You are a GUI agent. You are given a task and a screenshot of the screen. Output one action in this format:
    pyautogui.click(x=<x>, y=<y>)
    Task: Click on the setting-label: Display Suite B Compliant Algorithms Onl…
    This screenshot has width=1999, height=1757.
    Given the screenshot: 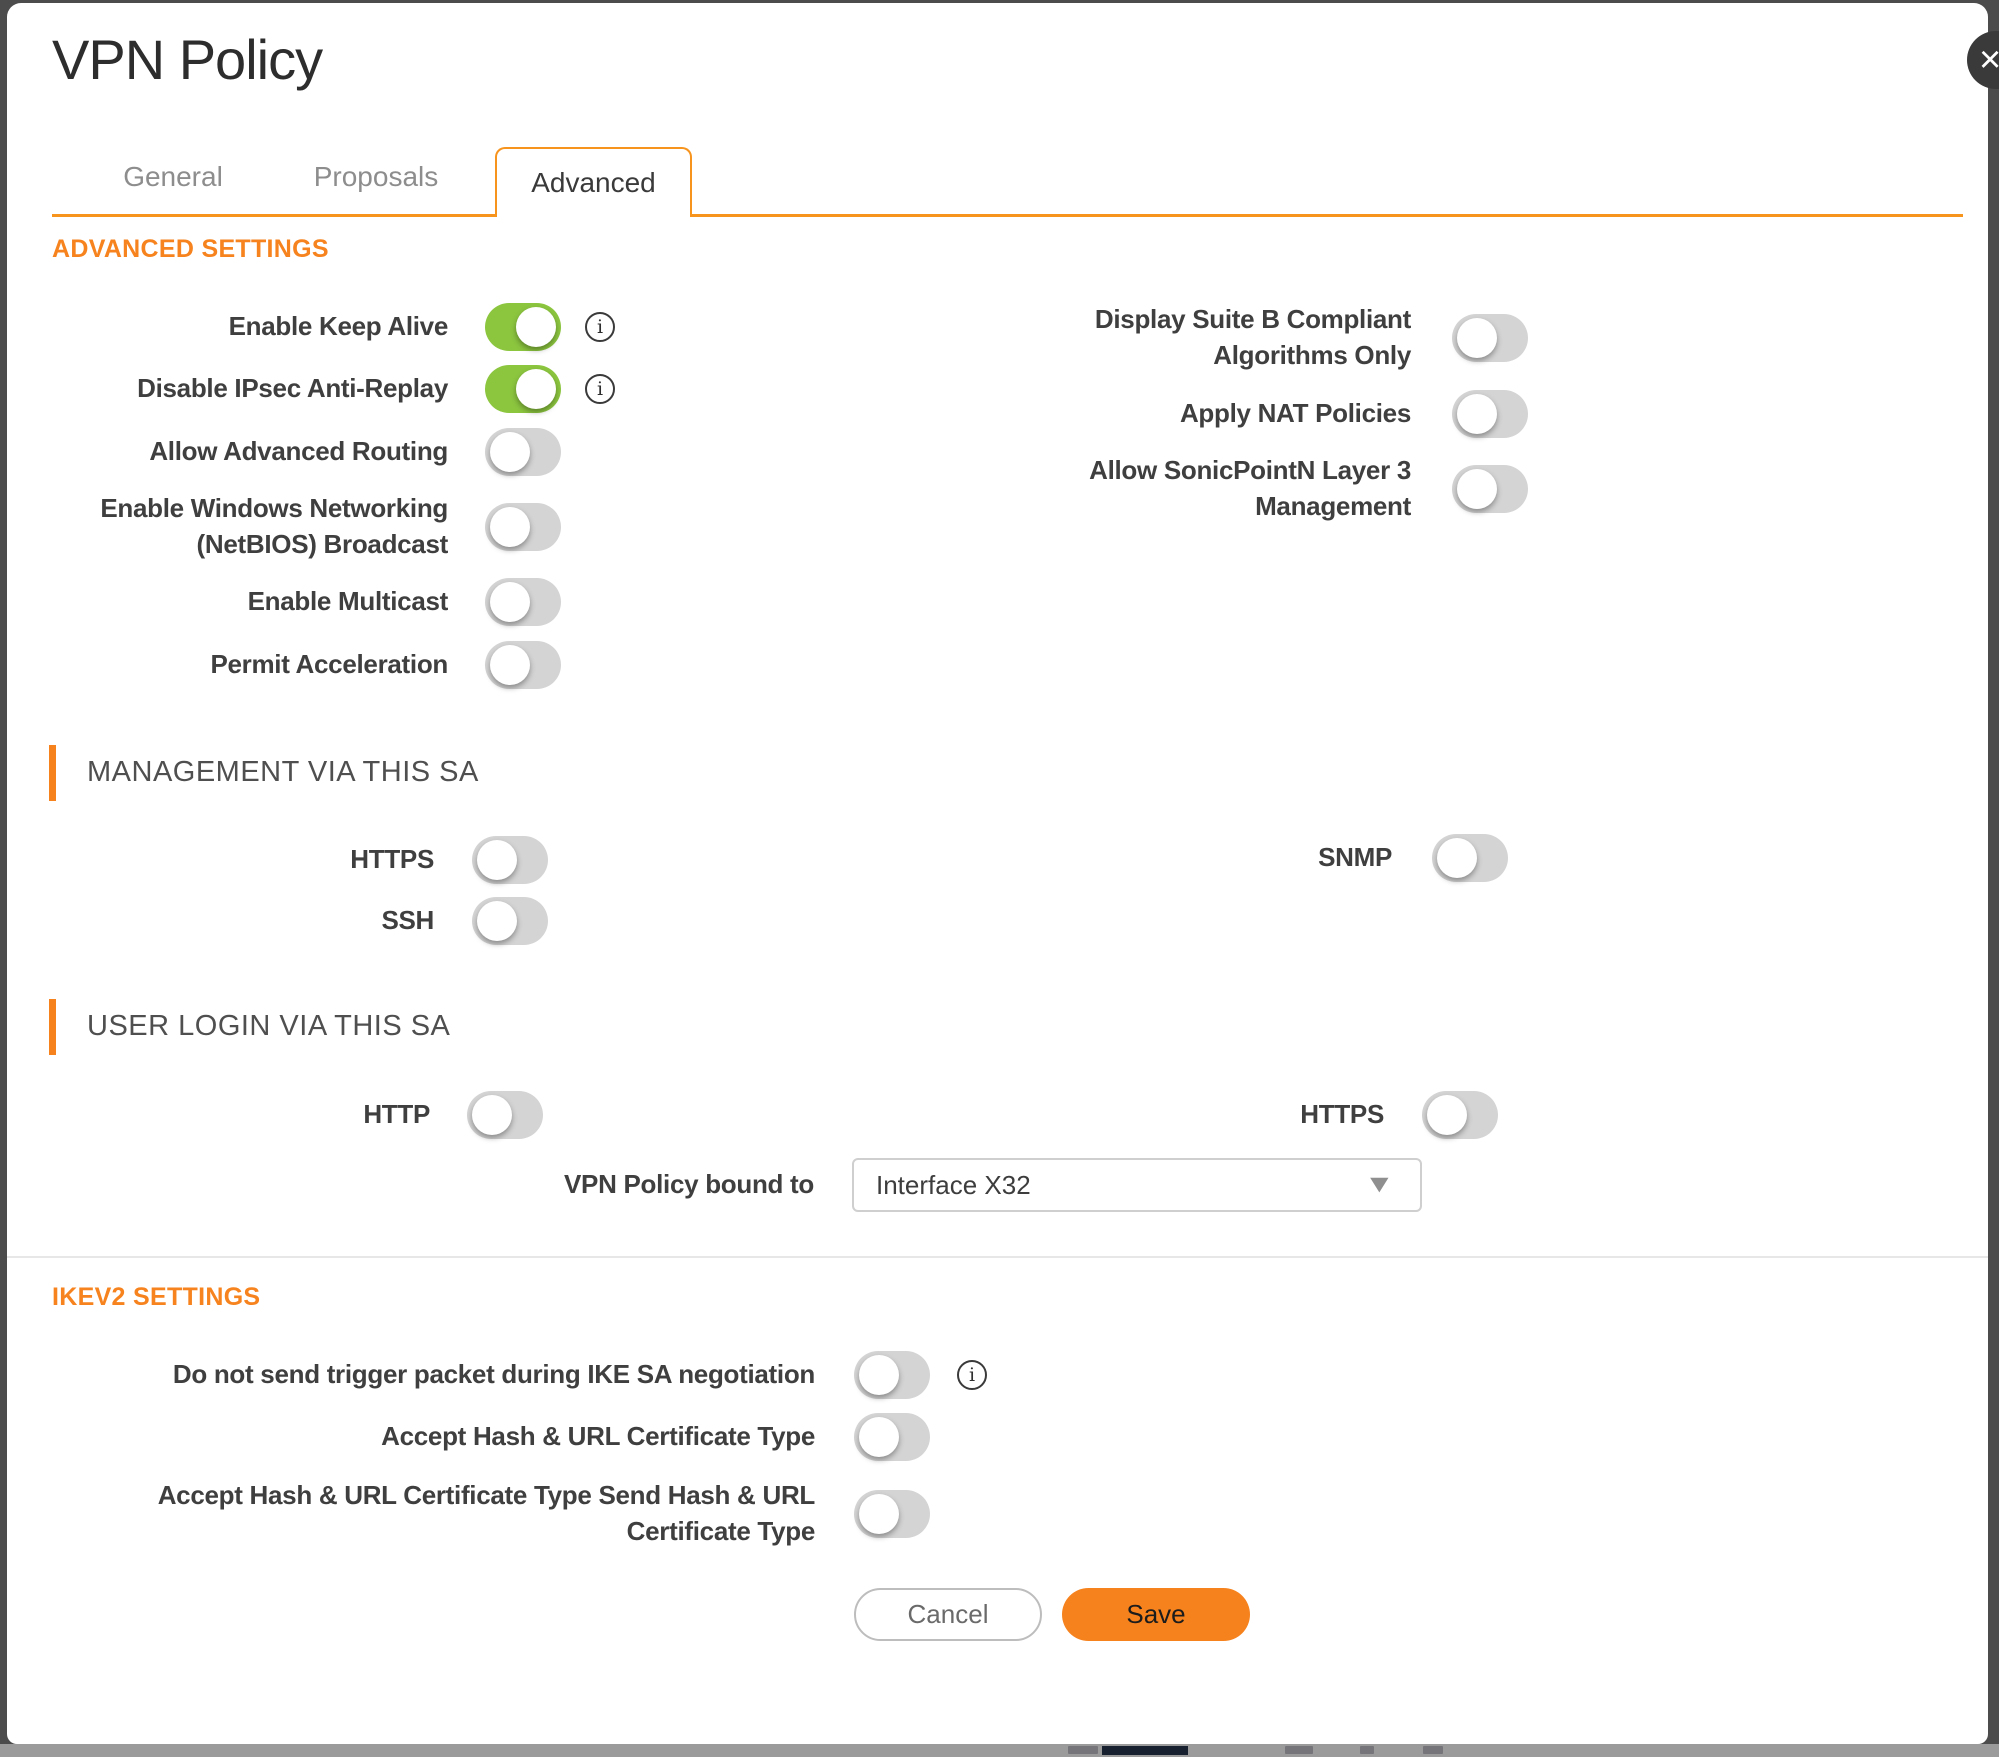 What is the action you would take?
    pyautogui.click(x=1252, y=337)
    